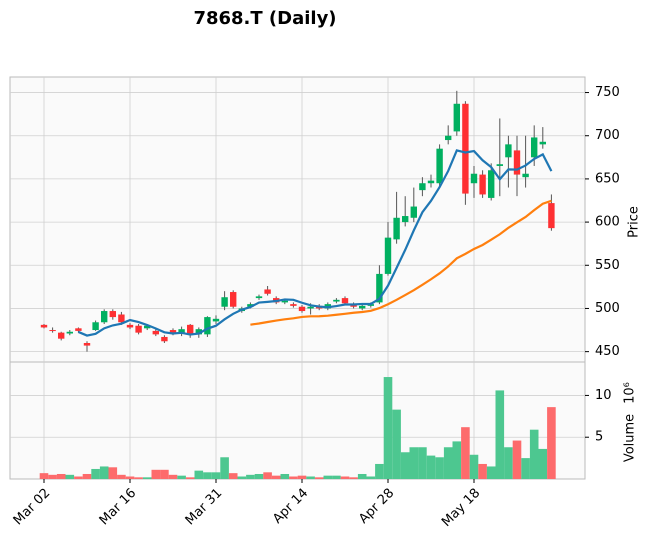 The image size is (651, 545). Describe the element at coordinates (376, 506) in the screenshot. I see `x-tick-label: Apr 28` at that location.